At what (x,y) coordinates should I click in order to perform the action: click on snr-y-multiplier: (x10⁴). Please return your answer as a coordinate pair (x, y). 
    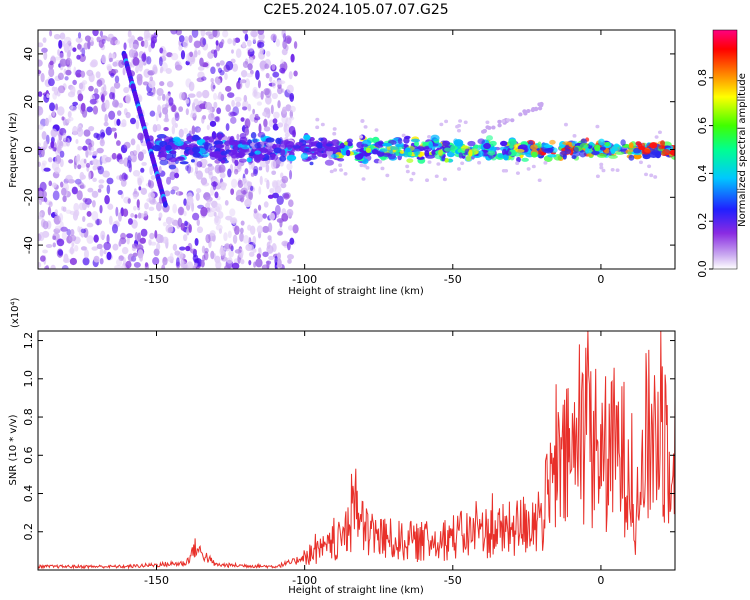
    Looking at the image, I should click on (15, 312).